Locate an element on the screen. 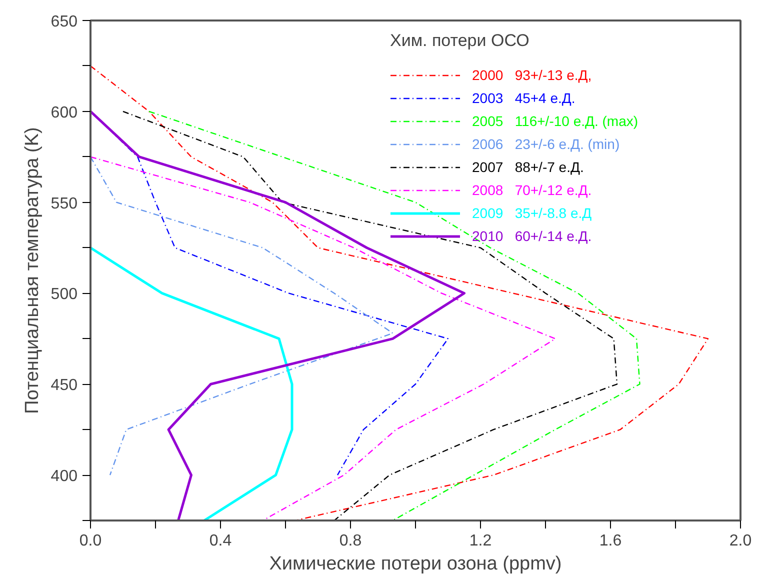  legend-title: Хим. потери ОСО is located at coordinates (460, 41).